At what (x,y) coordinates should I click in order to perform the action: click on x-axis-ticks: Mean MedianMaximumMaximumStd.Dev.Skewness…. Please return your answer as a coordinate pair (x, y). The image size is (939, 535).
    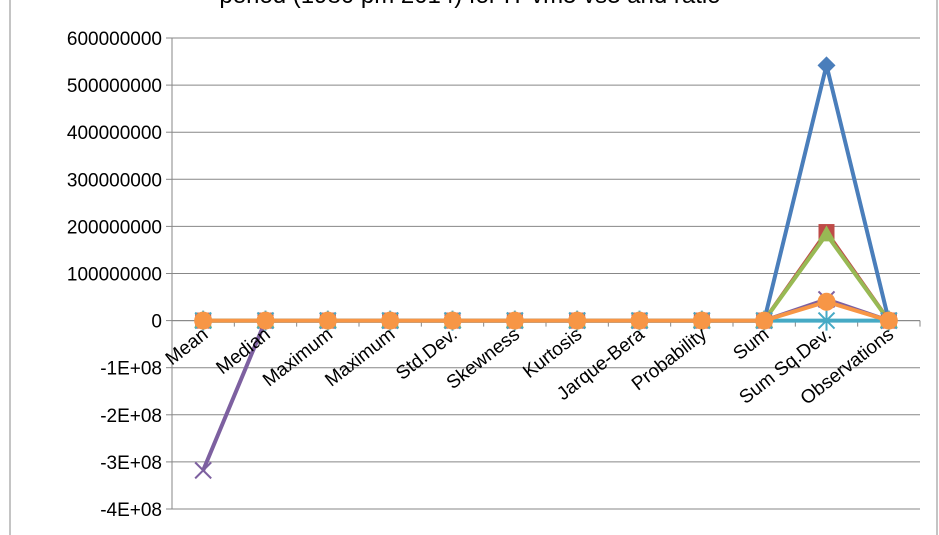
    Looking at the image, I should click on (530, 367).